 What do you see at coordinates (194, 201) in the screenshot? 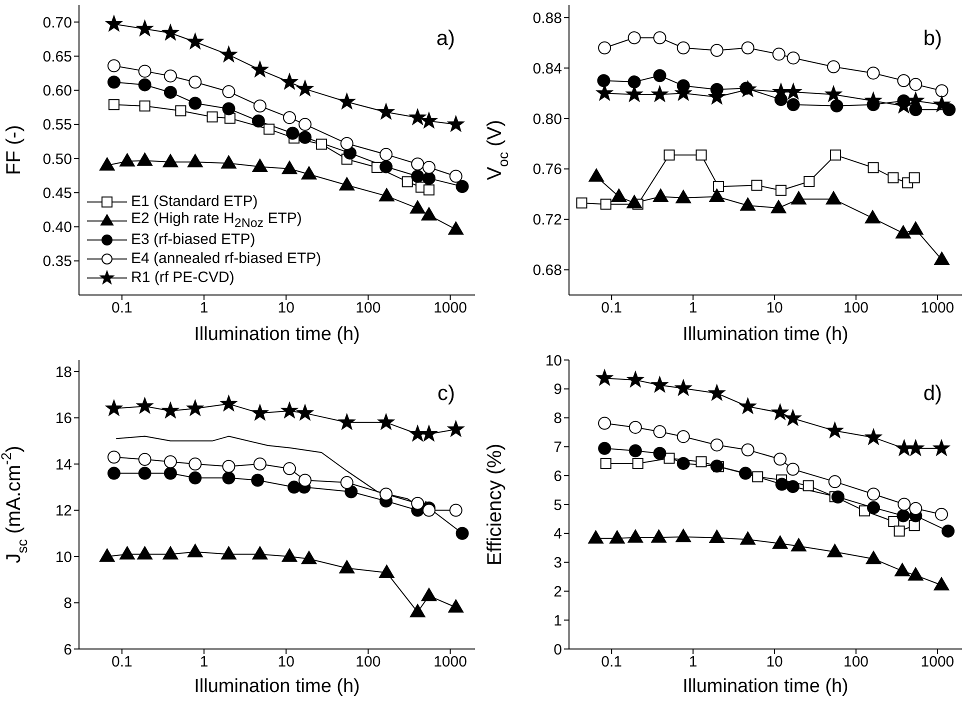
I see `legend-label: E1 (Standard ETP)` at bounding box center [194, 201].